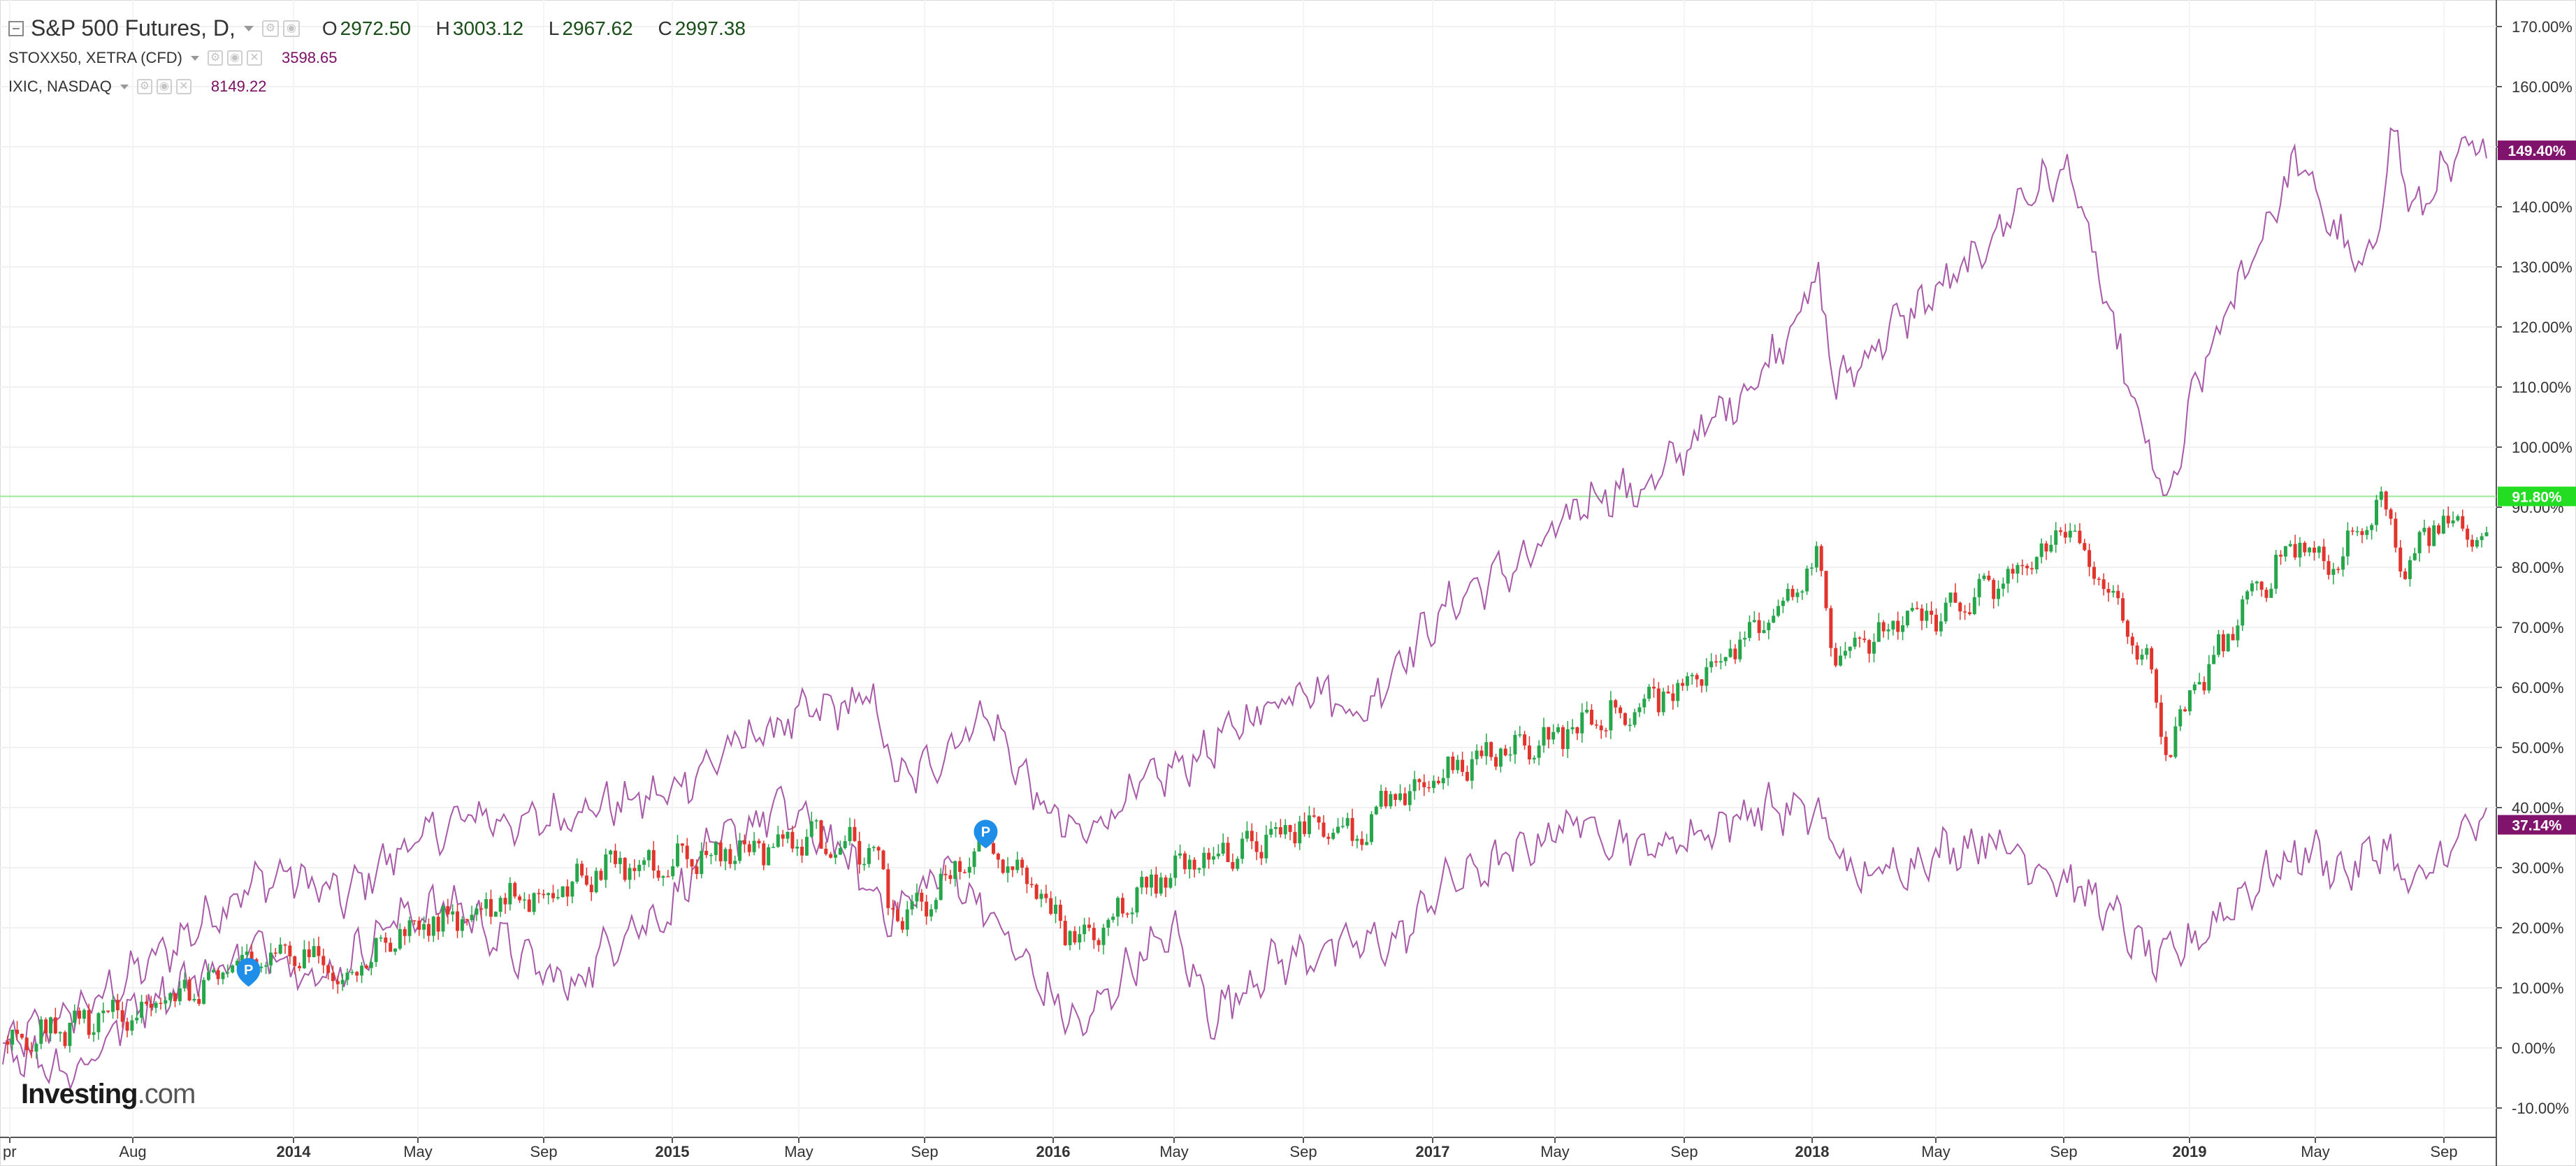 This screenshot has width=2576, height=1166. Describe the element at coordinates (60, 86) in the screenshot. I see `compare2-symbol-label: IXIC, NASDAQ` at that location.